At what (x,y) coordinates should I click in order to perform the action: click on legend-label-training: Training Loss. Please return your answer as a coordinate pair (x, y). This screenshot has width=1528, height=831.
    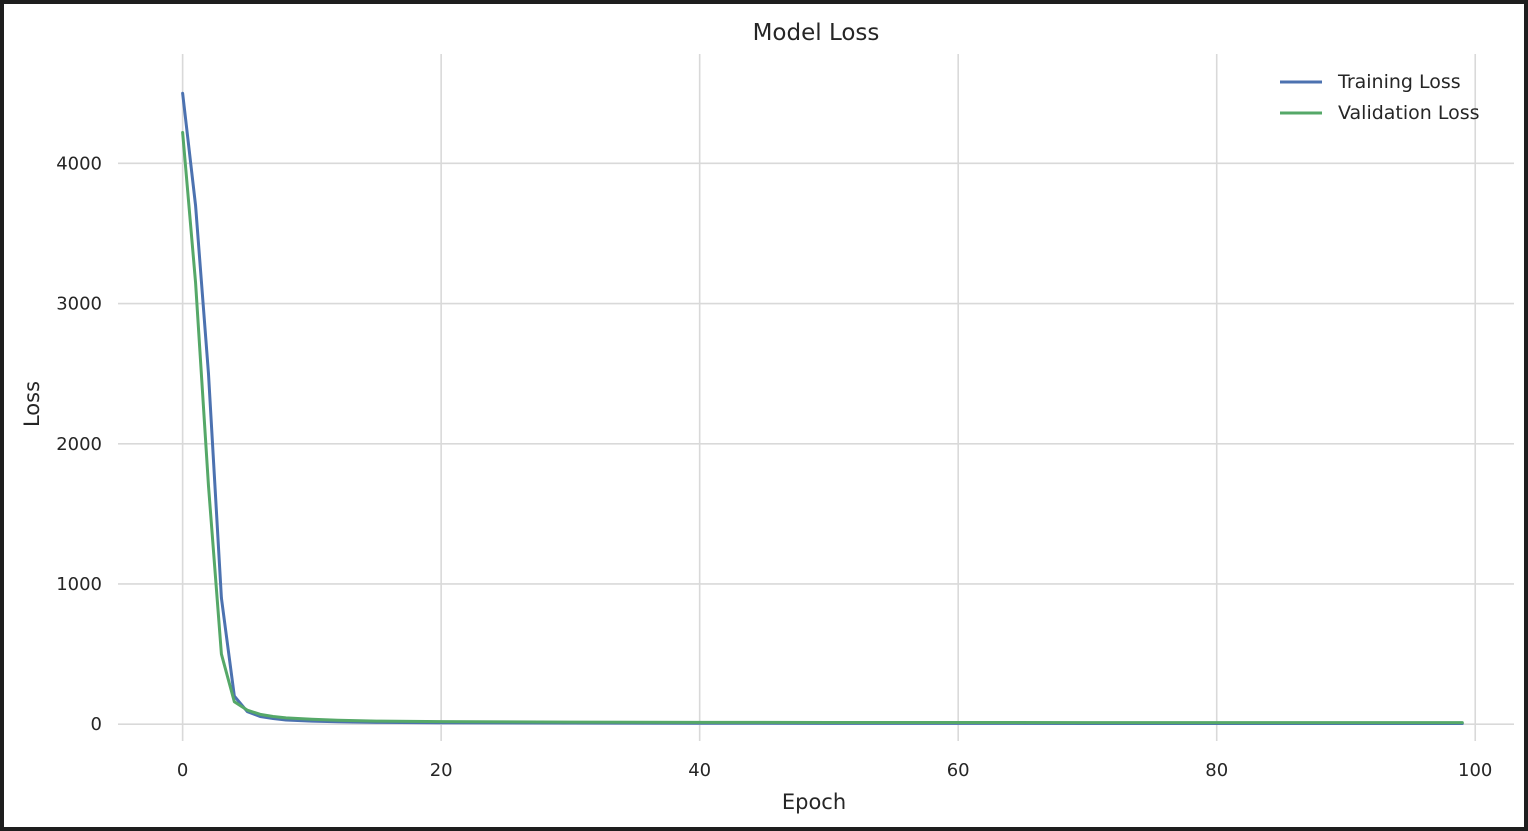
    Looking at the image, I should click on (1399, 82).